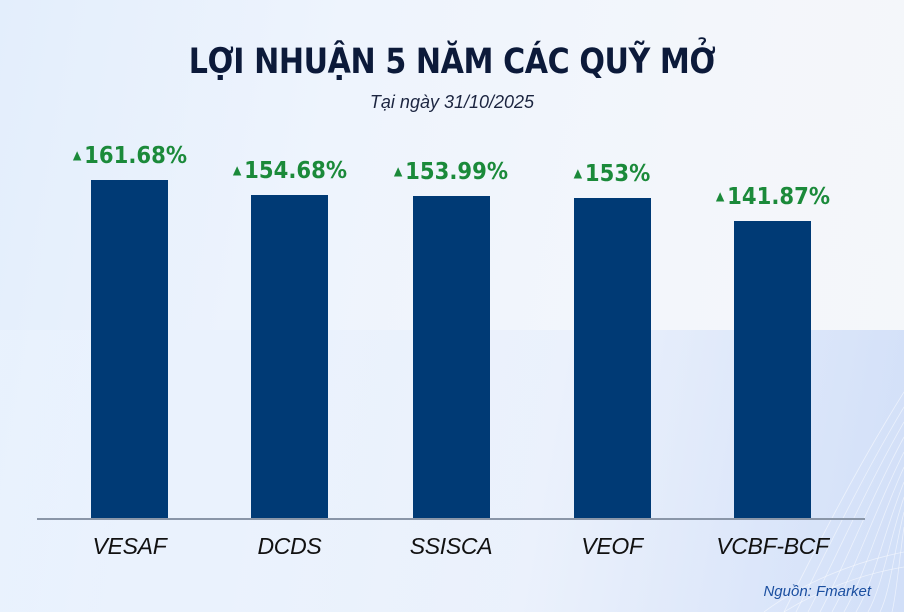  Describe the element at coordinates (617, 174) in the screenshot. I see `value-text: 153%` at that location.